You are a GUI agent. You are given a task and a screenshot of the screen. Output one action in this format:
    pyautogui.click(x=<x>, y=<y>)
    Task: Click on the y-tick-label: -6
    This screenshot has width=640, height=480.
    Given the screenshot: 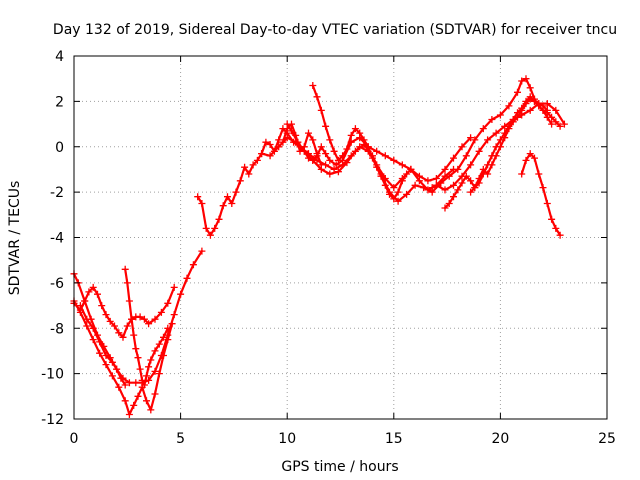 What is the action you would take?
    pyautogui.click(x=57, y=284)
    